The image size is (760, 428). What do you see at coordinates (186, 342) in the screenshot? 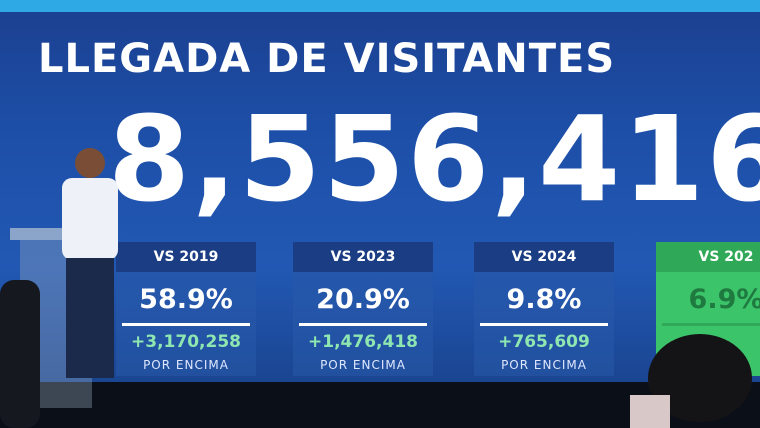
I see `card-increase: +3,170,258` at bounding box center [186, 342].